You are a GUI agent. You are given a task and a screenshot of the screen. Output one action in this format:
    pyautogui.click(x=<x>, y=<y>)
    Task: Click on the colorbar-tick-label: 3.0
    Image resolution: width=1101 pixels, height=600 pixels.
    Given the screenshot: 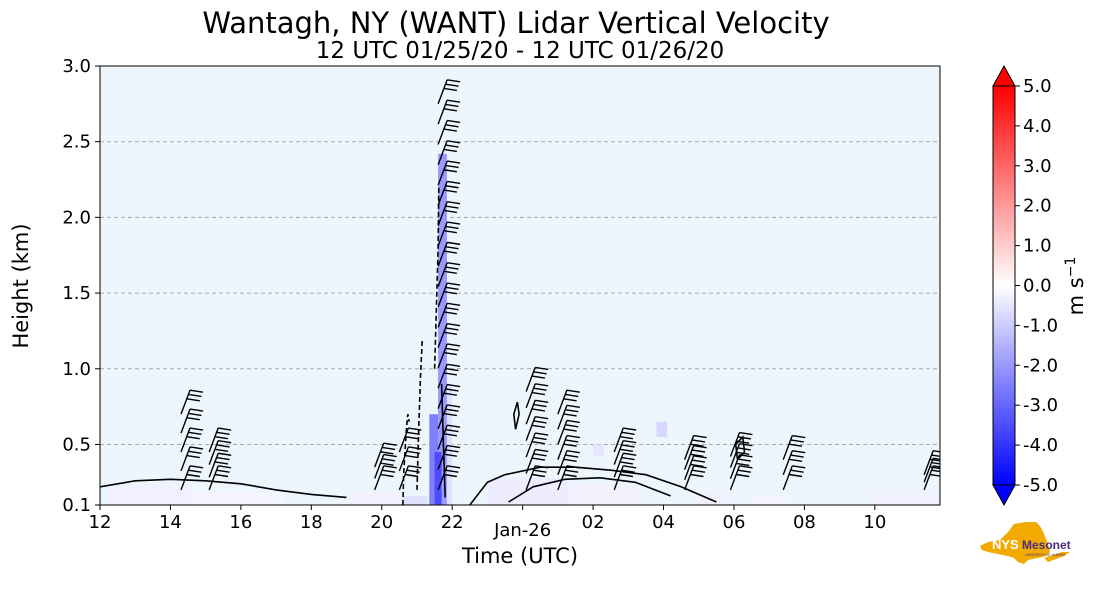 What is the action you would take?
    pyautogui.click(x=1037, y=166)
    